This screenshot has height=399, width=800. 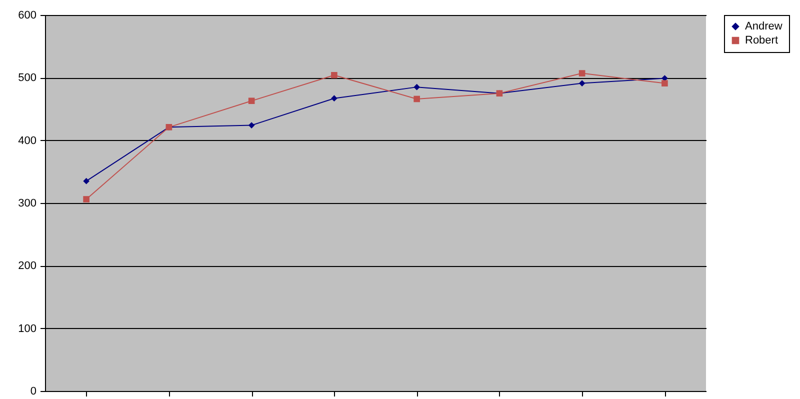 I want to click on legend-label: Robert, so click(x=761, y=40).